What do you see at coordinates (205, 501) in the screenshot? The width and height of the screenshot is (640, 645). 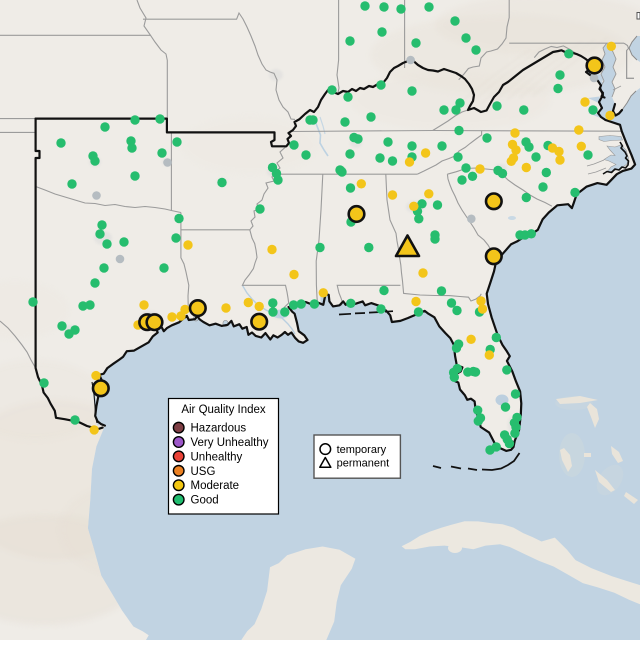 I see `svg-text: Good` at bounding box center [205, 501].